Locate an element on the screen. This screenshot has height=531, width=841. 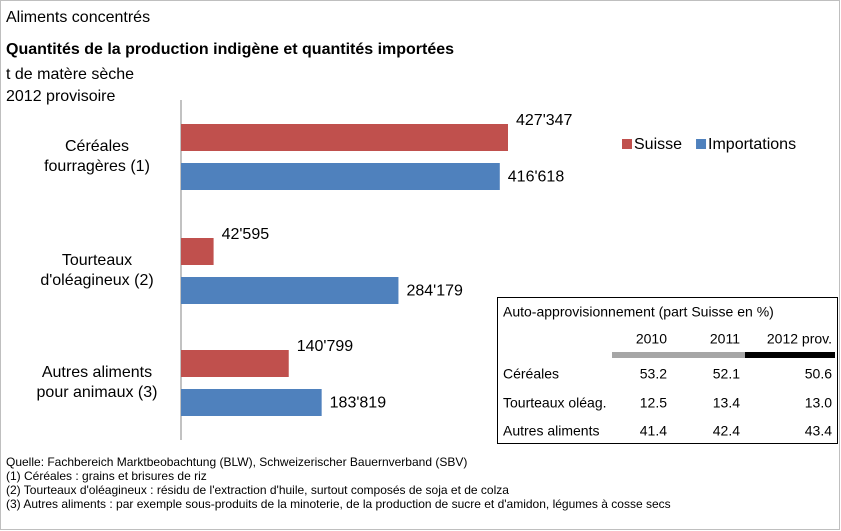
table-cell: 13.4 is located at coordinates (726, 403).